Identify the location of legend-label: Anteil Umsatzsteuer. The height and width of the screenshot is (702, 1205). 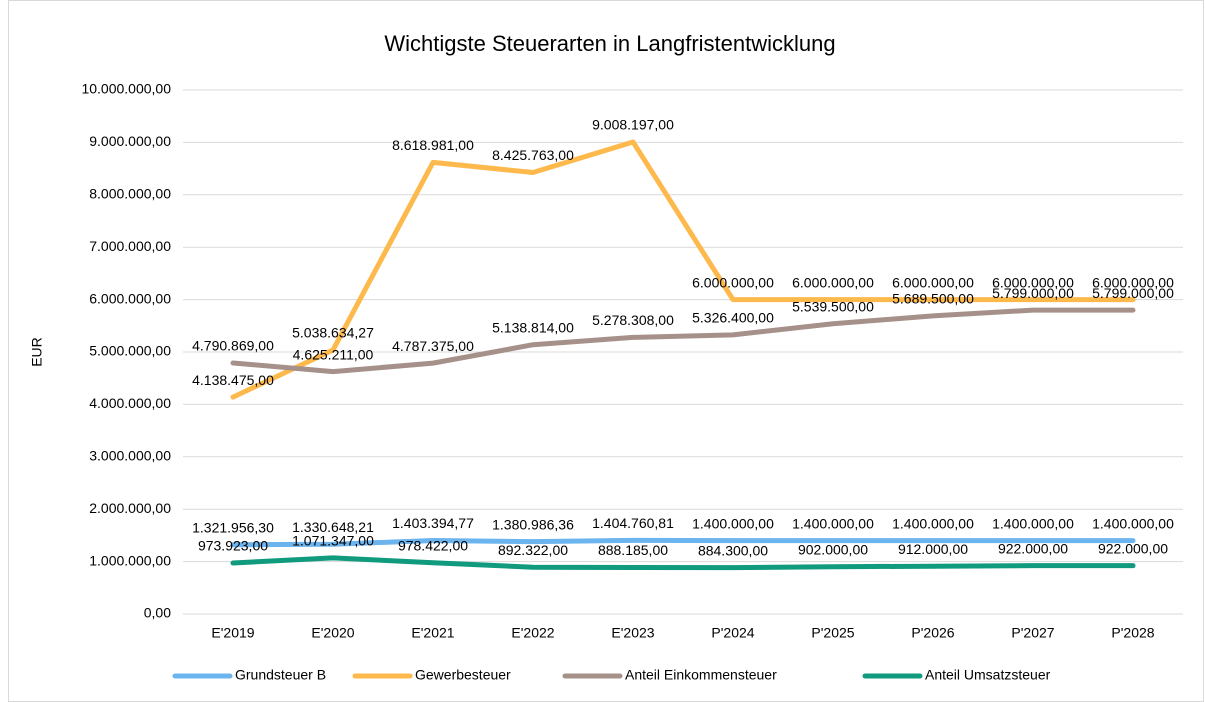
(988, 675).